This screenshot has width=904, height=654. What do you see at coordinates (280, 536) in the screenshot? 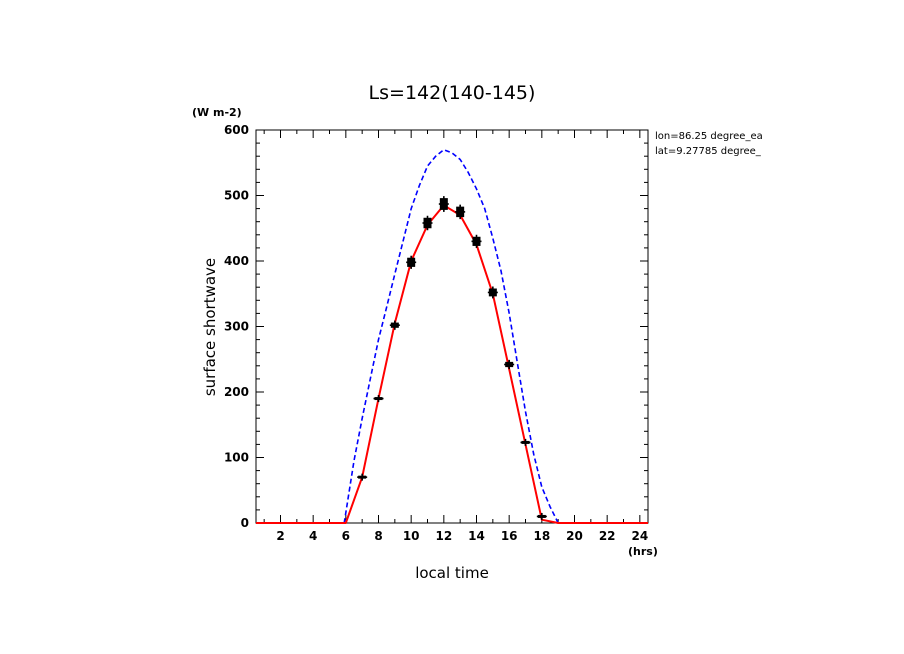
I see `x-tick-label: 2` at bounding box center [280, 536].